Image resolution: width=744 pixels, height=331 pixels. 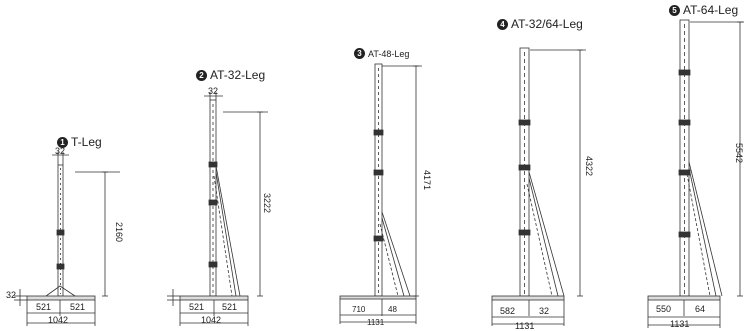 I want to click on leg-3-drawing, so click(x=380, y=193).